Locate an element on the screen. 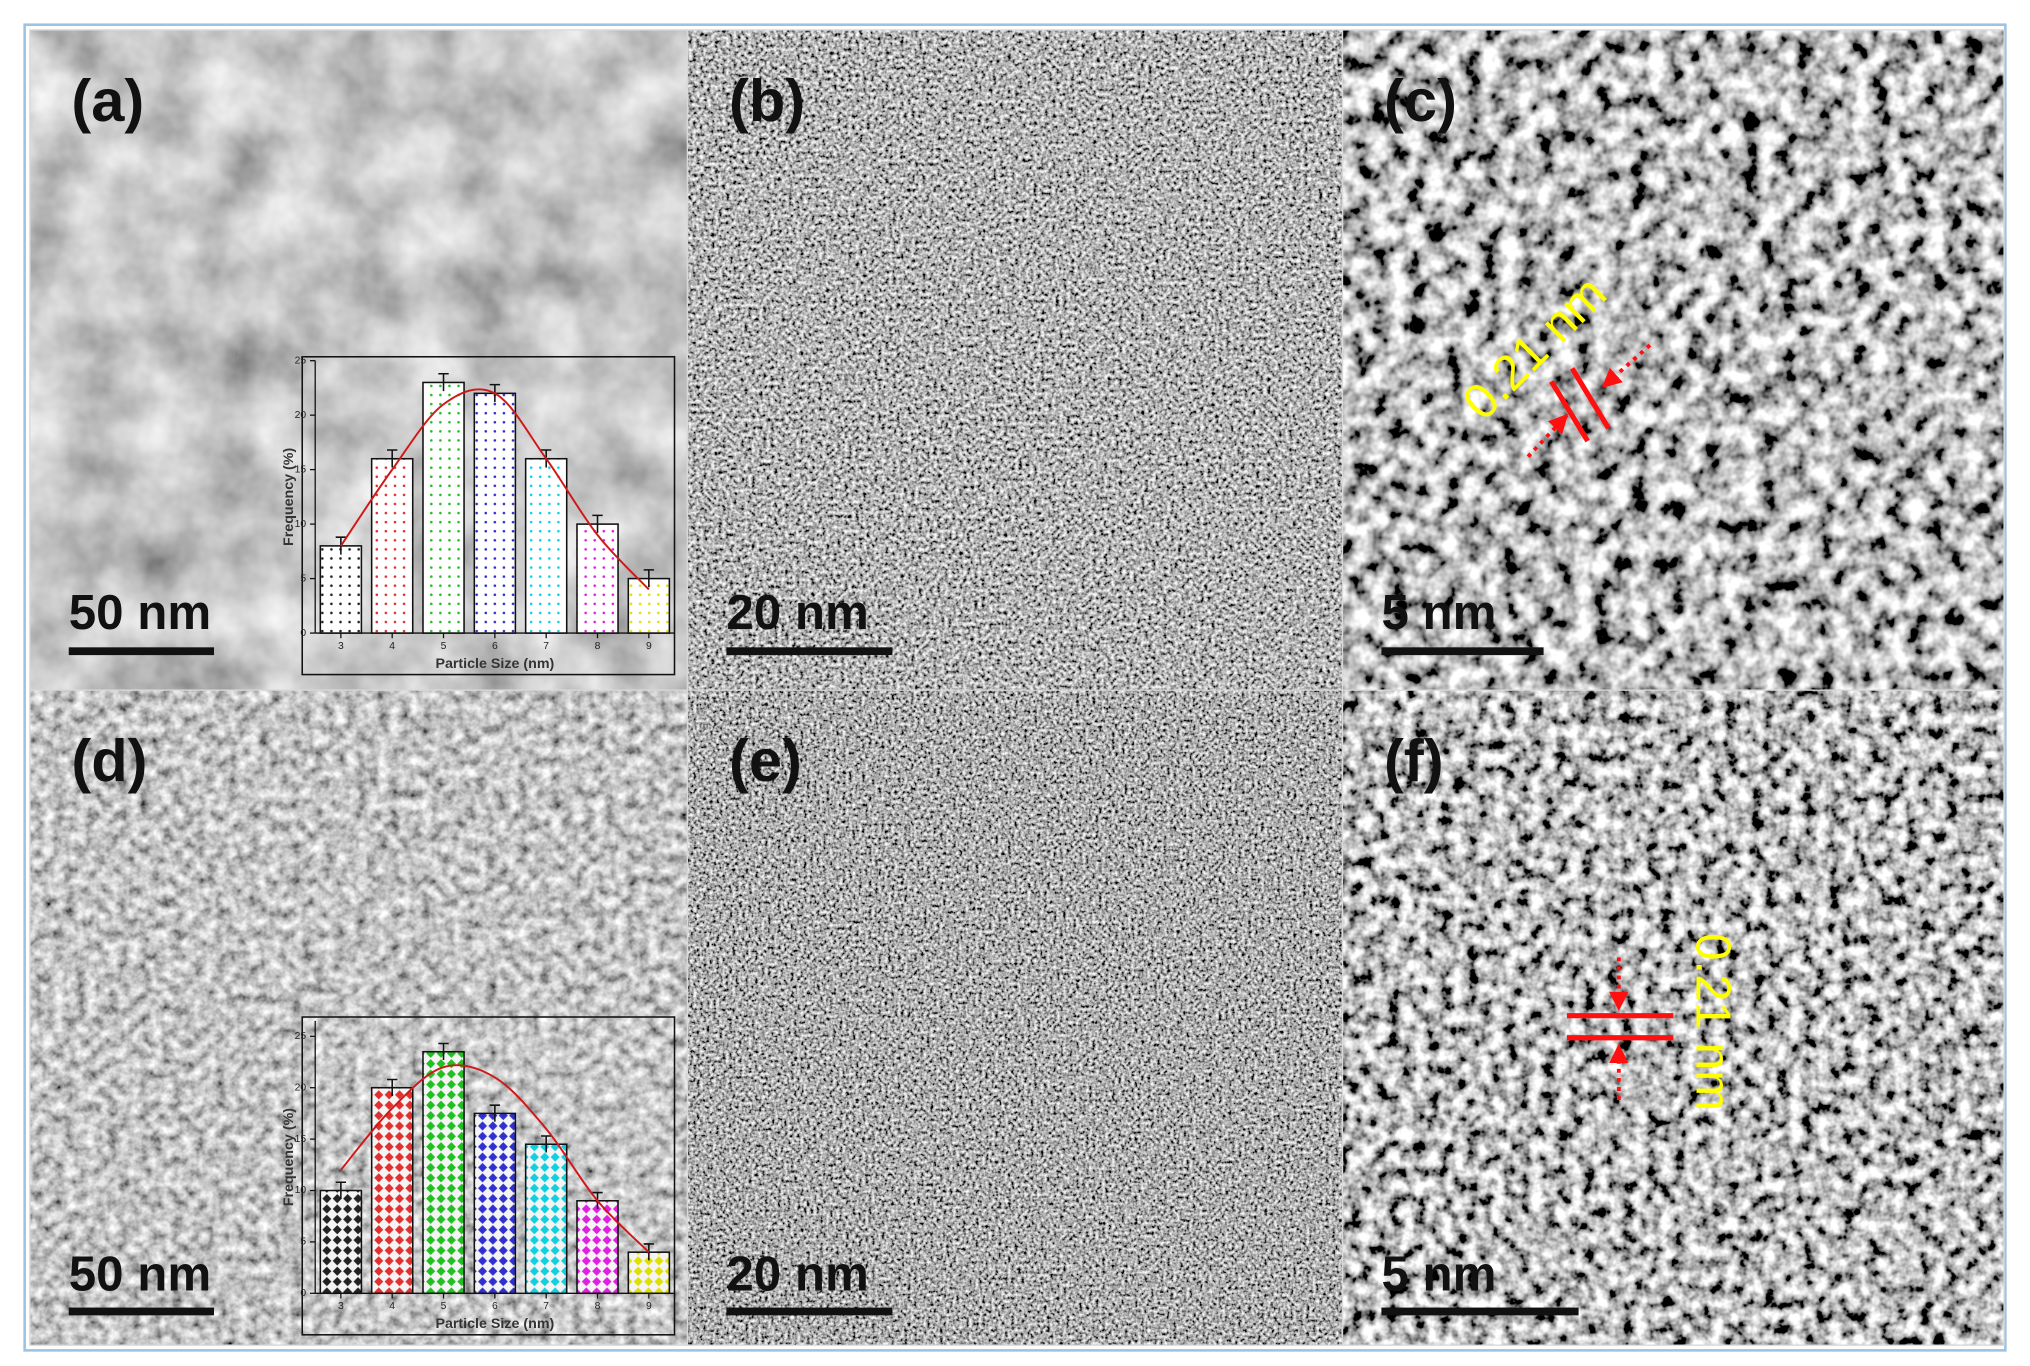  panel-label: (b) is located at coordinates (767, 100).